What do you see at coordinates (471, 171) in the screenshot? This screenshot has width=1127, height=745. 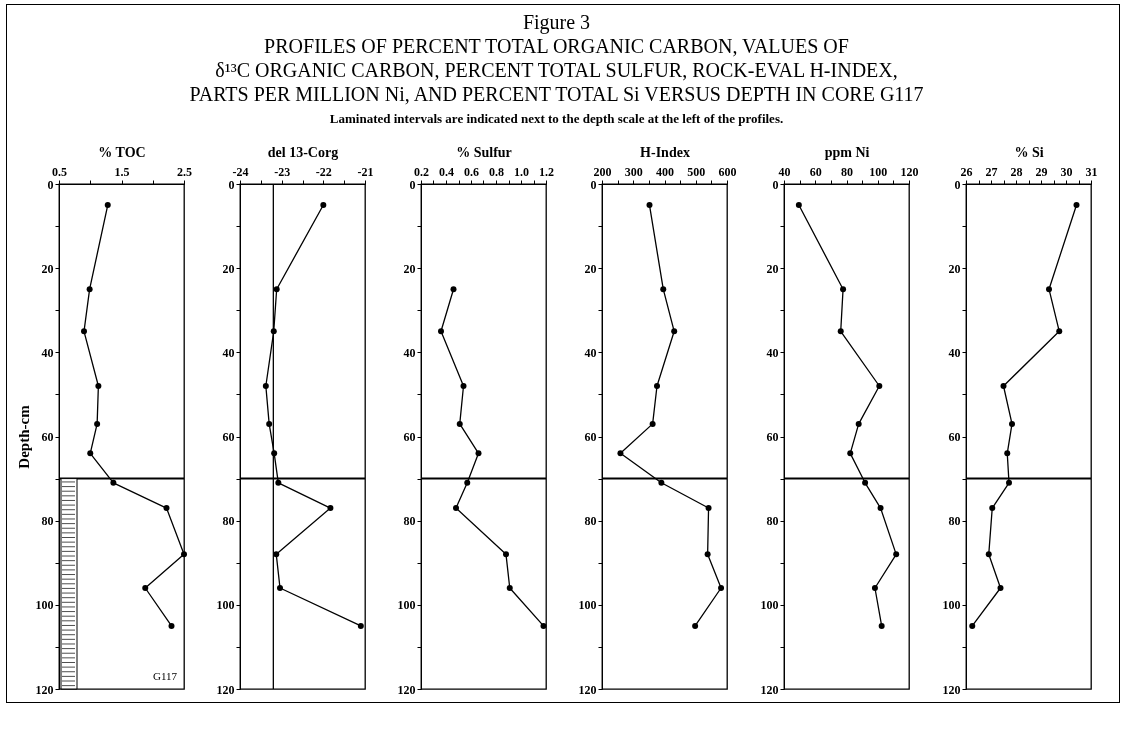 I see `x-tick-label: 0.6` at bounding box center [471, 171].